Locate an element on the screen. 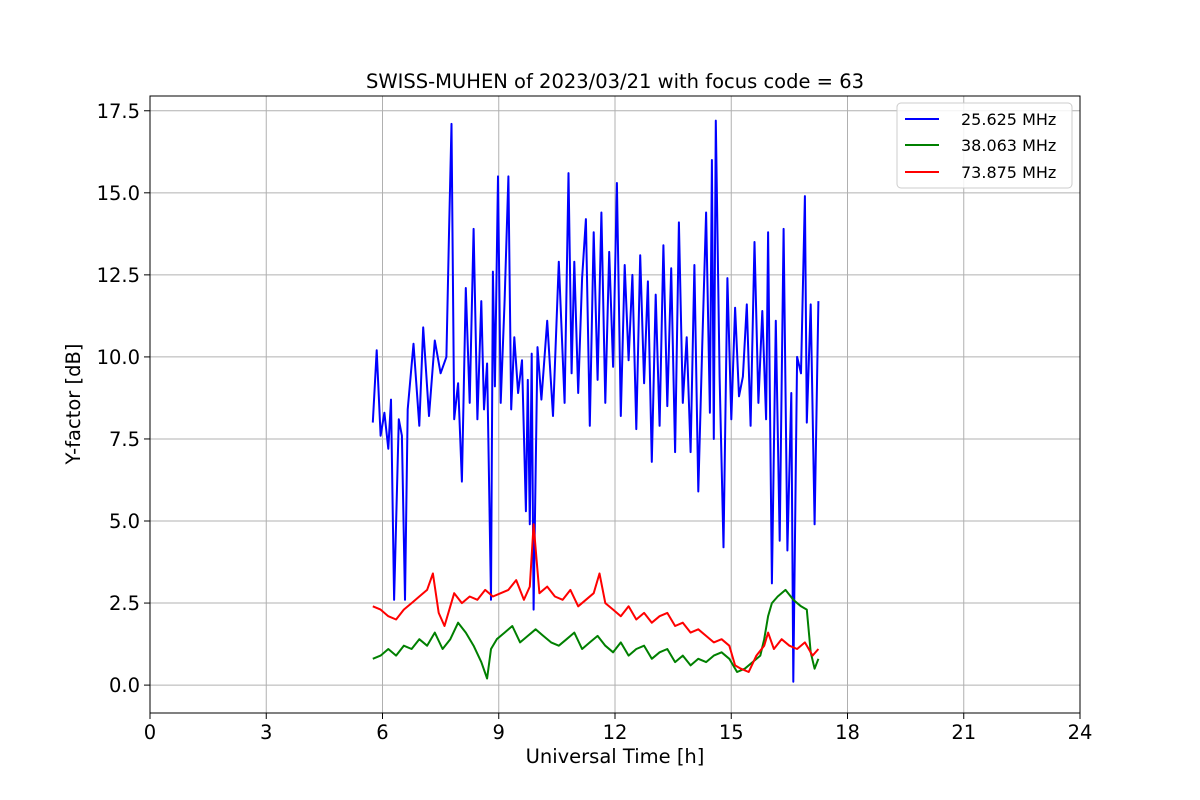 This screenshot has height=800, width=1200. x-tick-label: 12 is located at coordinates (615, 732).